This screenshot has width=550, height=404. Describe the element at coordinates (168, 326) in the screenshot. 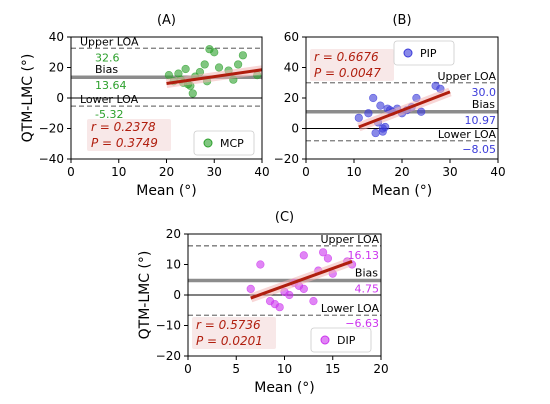

I see `y-tick-label: −10` at that location.